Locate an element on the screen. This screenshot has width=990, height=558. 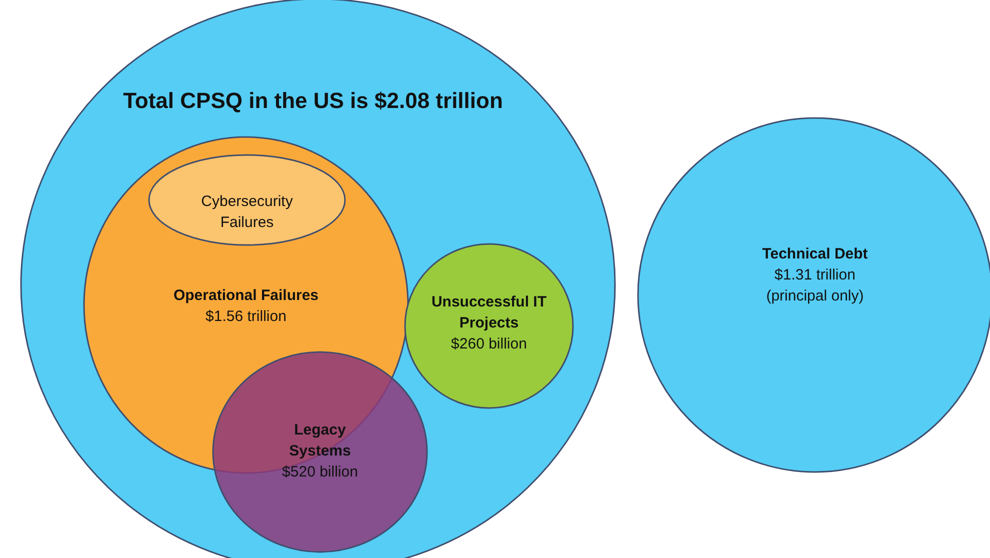
data-label: $1.56 trillion is located at coordinates (246, 317).